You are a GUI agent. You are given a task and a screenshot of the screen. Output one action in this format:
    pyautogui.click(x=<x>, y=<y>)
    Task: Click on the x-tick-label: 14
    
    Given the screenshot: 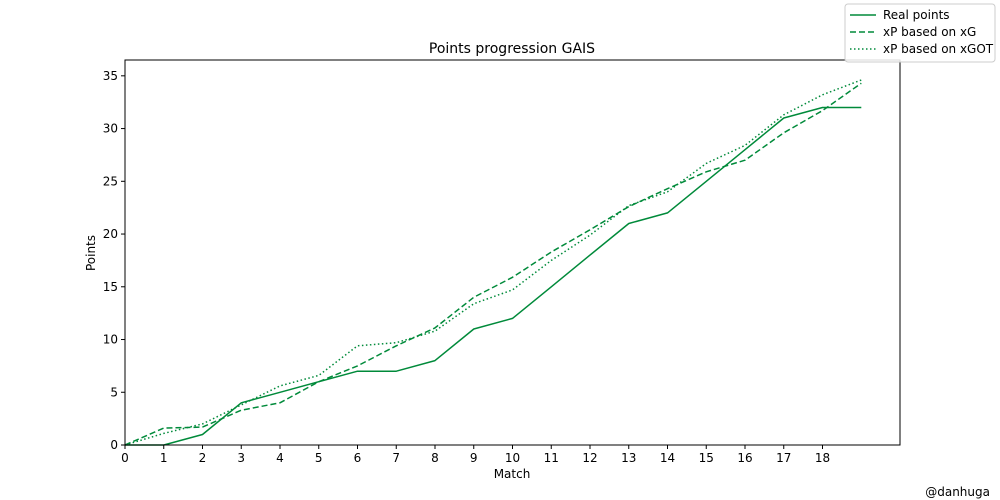 What is the action you would take?
    pyautogui.click(x=667, y=458)
    